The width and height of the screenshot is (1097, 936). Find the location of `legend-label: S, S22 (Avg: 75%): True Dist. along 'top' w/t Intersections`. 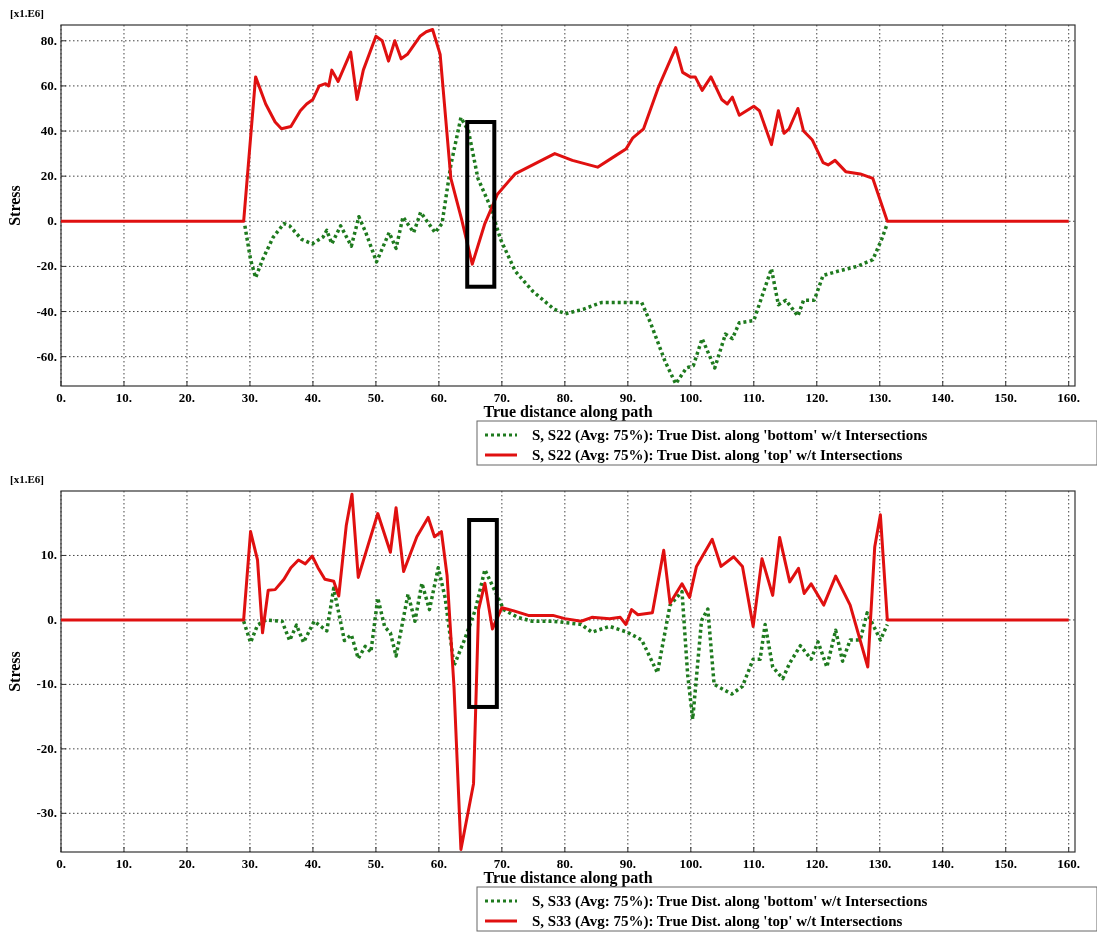

legend-label: S, S22 (Avg: 75%): True Dist. along 'top' w/t Intersections is located at coordinates (717, 455).